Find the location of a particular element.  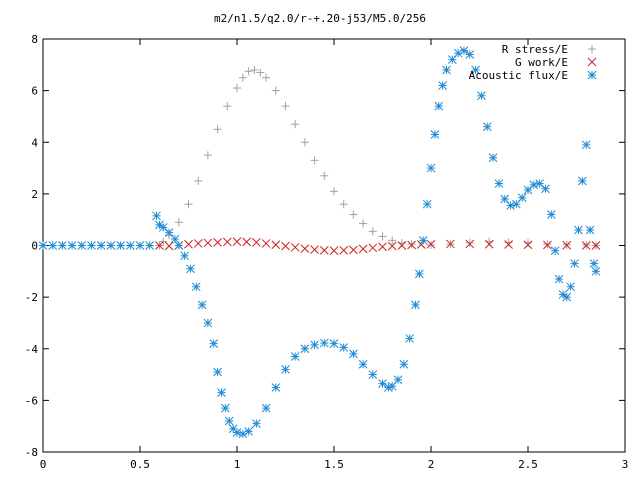

x-tick-label: 3 is located at coordinates (625, 464).